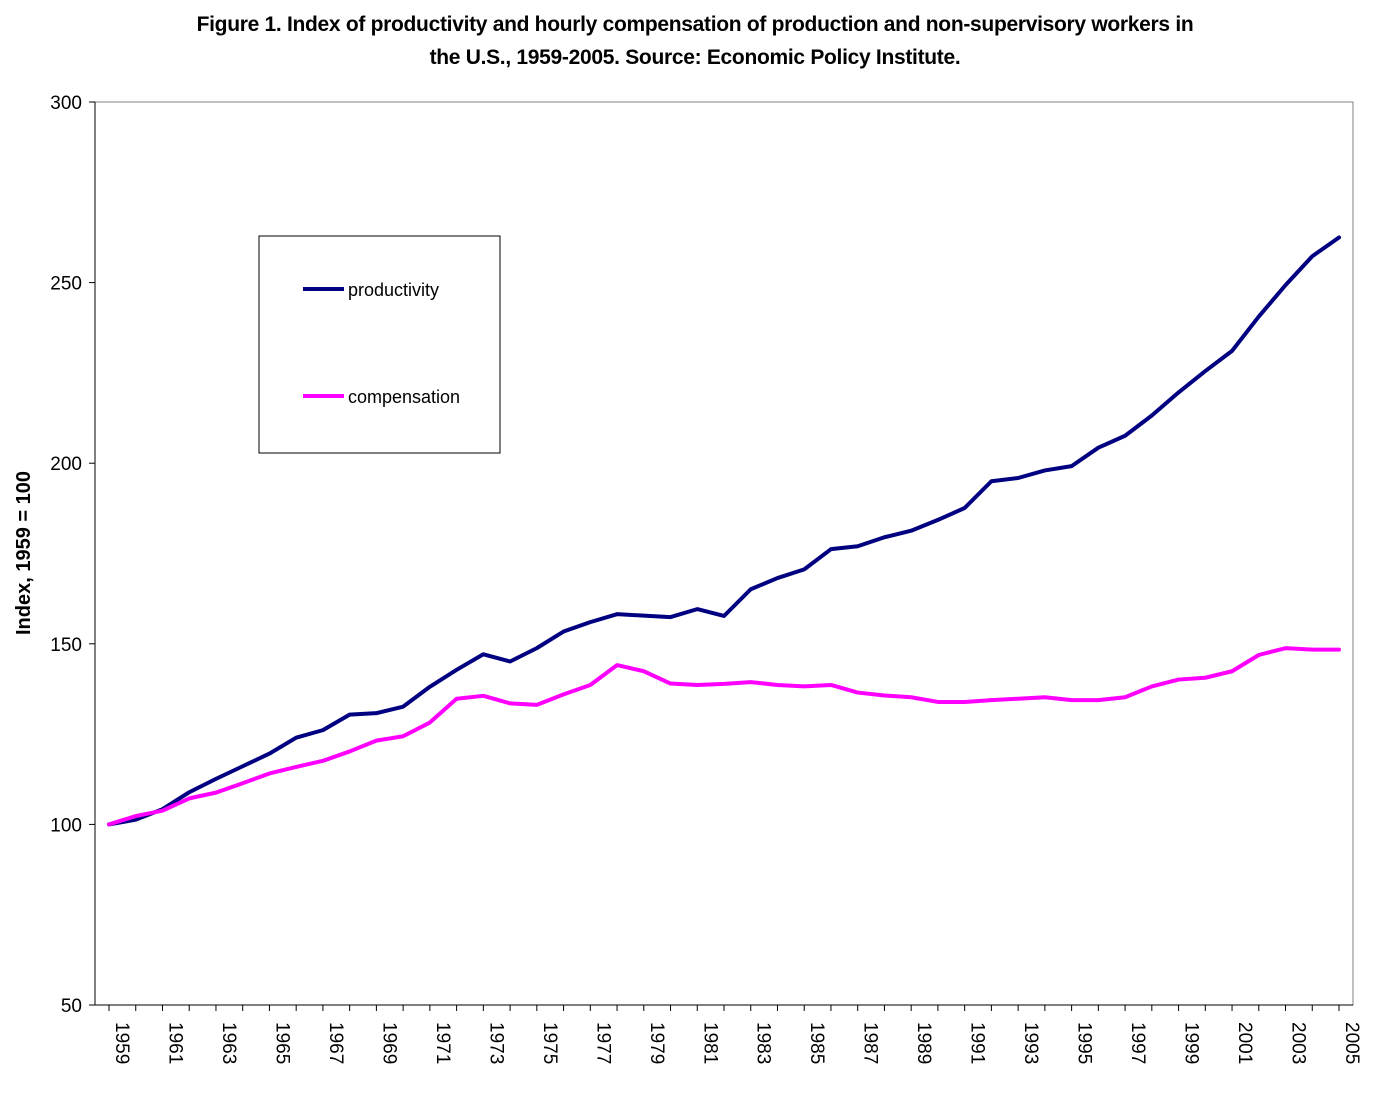 This screenshot has width=1394, height=1110. I want to click on x-tick-label: 1961, so click(174, 1043).